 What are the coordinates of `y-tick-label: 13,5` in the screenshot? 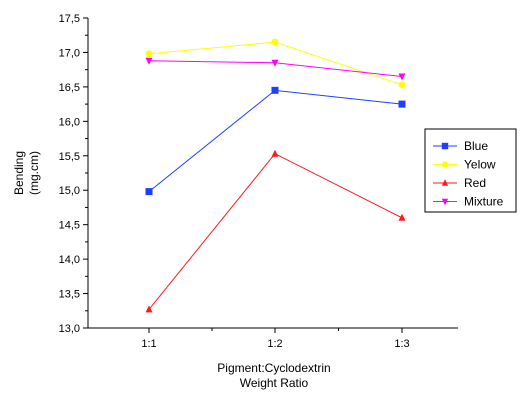 It's located at (69, 295).